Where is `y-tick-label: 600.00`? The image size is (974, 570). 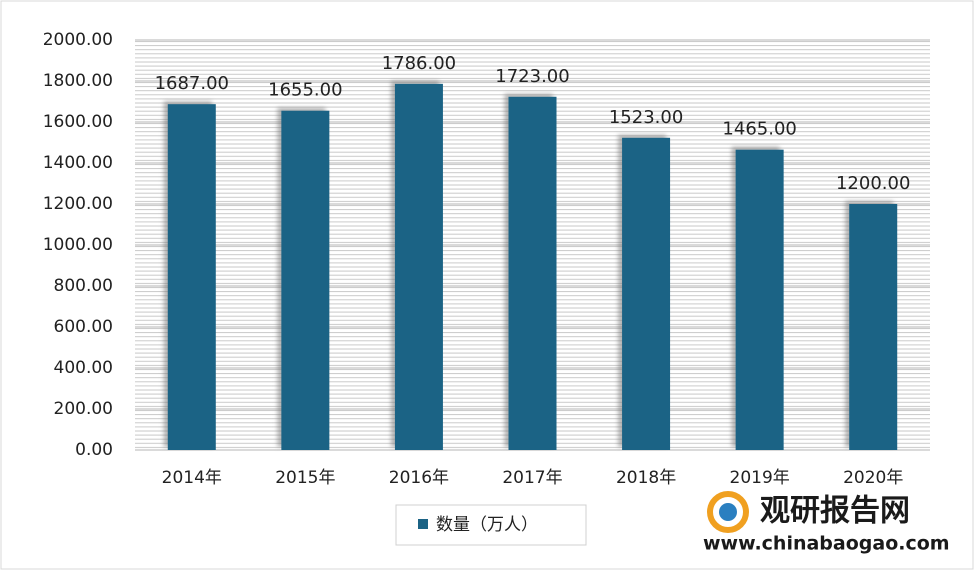
y-tick-label: 600.00 is located at coordinates (83, 327).